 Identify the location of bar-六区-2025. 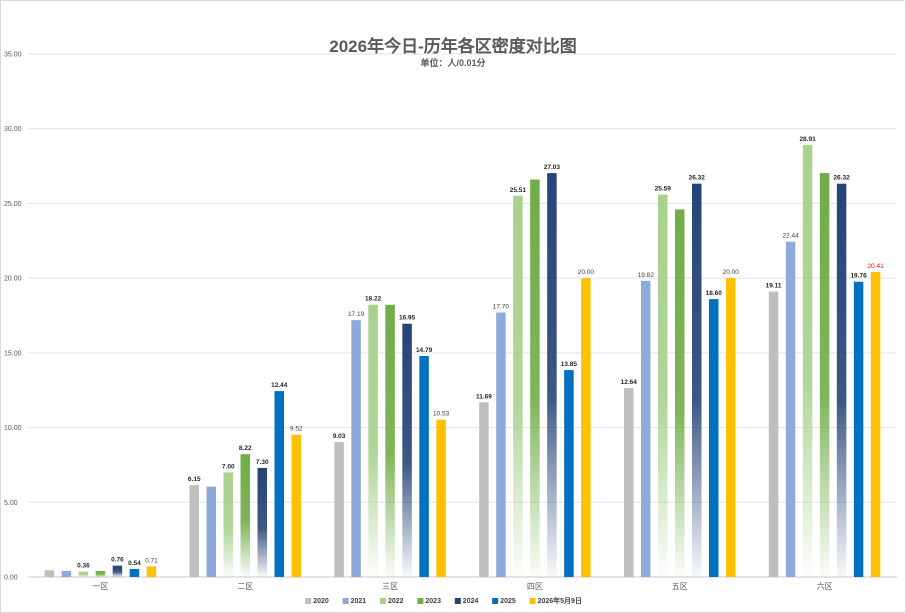
(858, 429).